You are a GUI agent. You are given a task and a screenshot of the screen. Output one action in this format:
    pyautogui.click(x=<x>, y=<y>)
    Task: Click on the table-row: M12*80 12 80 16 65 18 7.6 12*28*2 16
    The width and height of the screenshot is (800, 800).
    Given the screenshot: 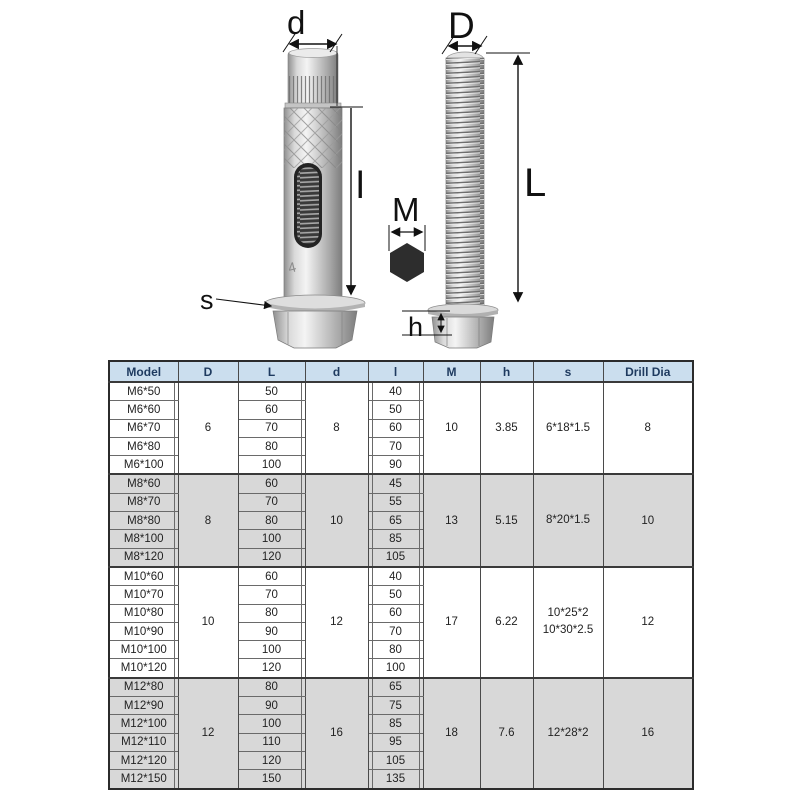 What is the action you would take?
    pyautogui.click(x=401, y=732)
    